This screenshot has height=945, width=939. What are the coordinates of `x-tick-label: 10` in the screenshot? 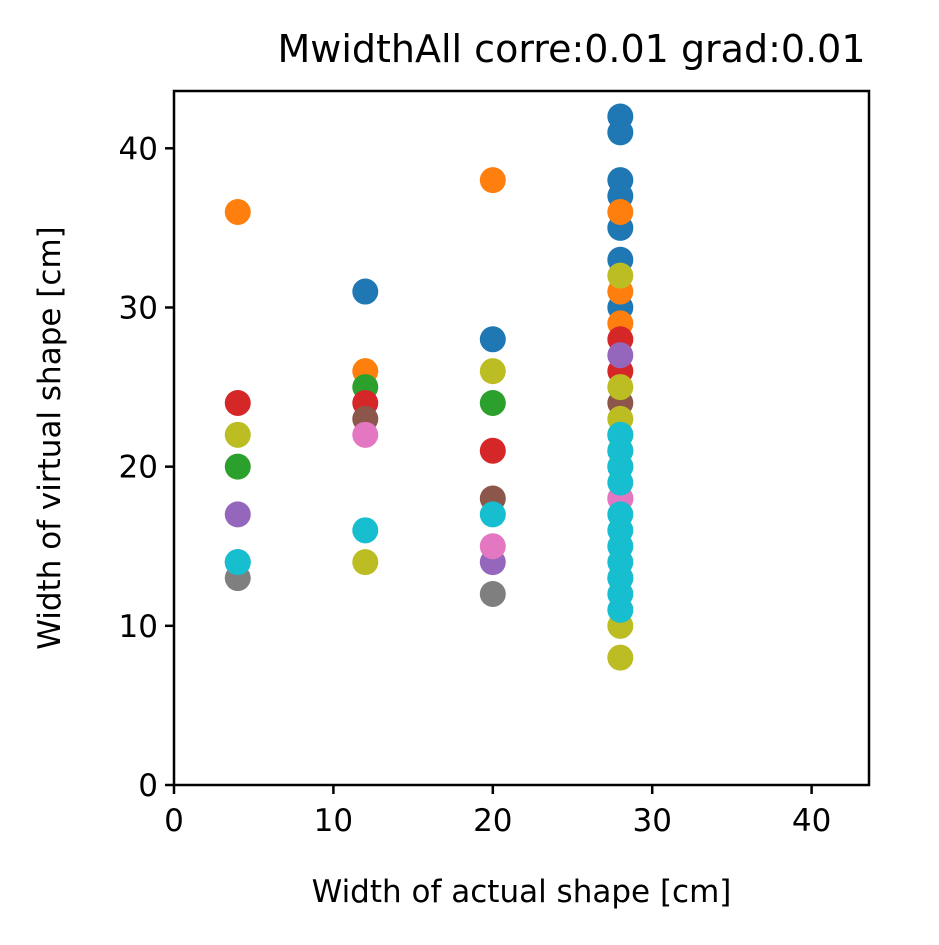 It's located at (333, 821).